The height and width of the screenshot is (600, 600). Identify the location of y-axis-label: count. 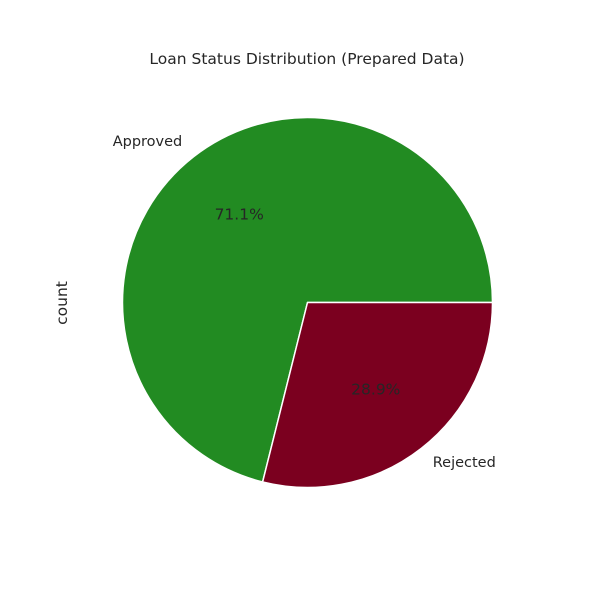
(62, 303).